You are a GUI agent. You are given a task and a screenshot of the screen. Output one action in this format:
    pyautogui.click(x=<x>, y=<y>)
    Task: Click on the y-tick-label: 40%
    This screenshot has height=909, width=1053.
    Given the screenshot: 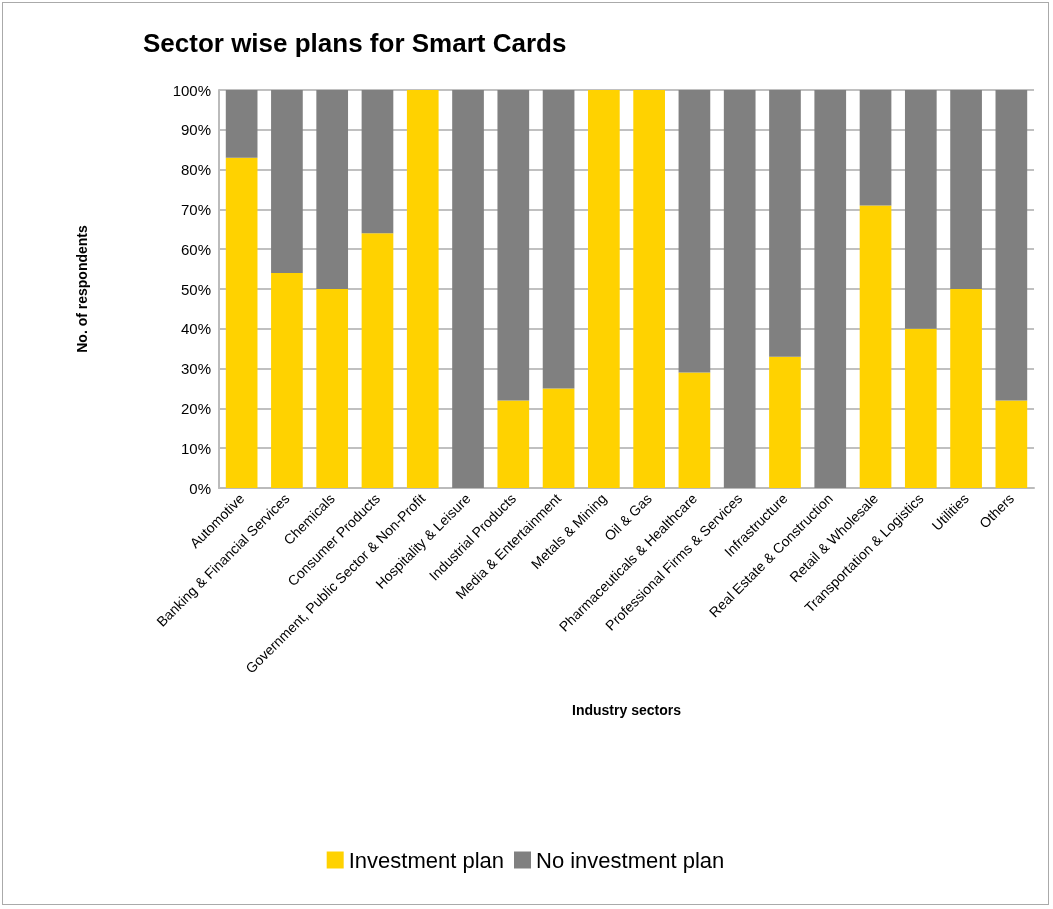 What is the action you would take?
    pyautogui.click(x=195, y=329)
    